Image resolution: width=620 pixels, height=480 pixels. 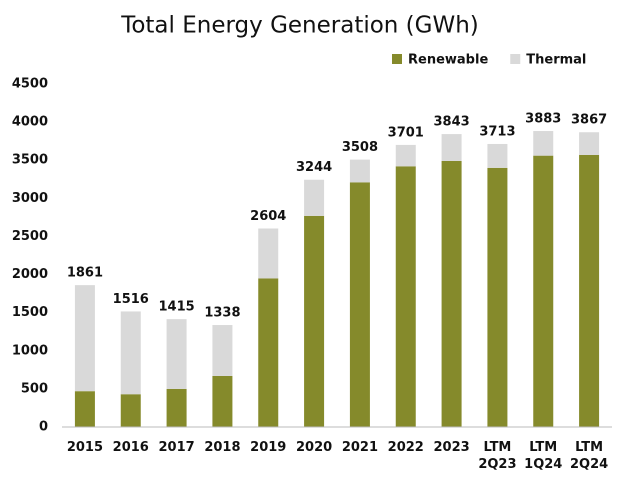 What do you see at coordinates (497, 131) in the screenshot?
I see `total-label: 3713` at bounding box center [497, 131].